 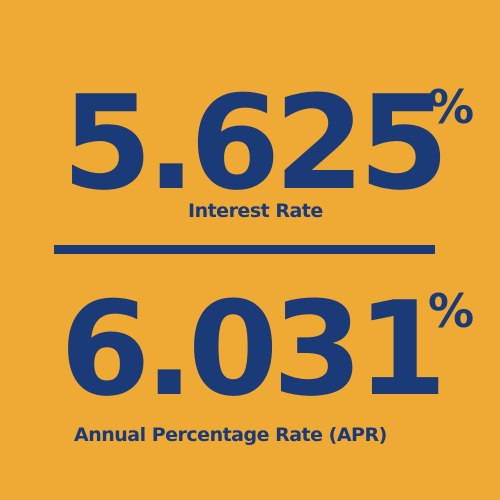 I want to click on apr-label: Annual Percentage Rate (APR), so click(x=230, y=435).